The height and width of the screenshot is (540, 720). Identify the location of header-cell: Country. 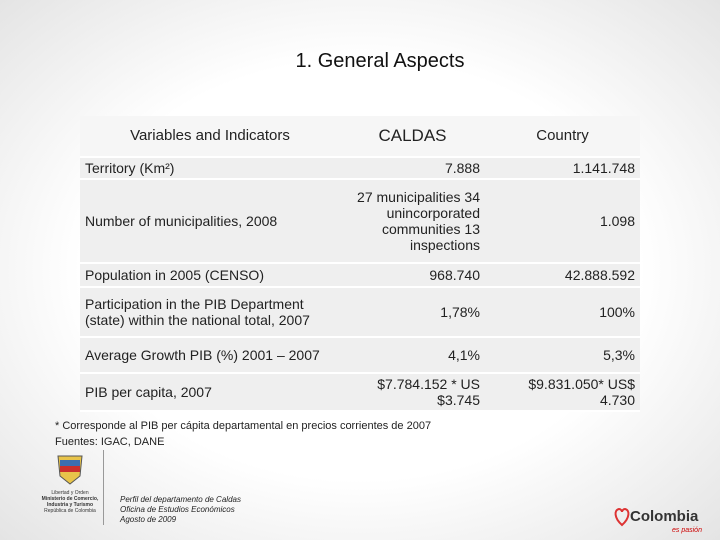
(562, 137).